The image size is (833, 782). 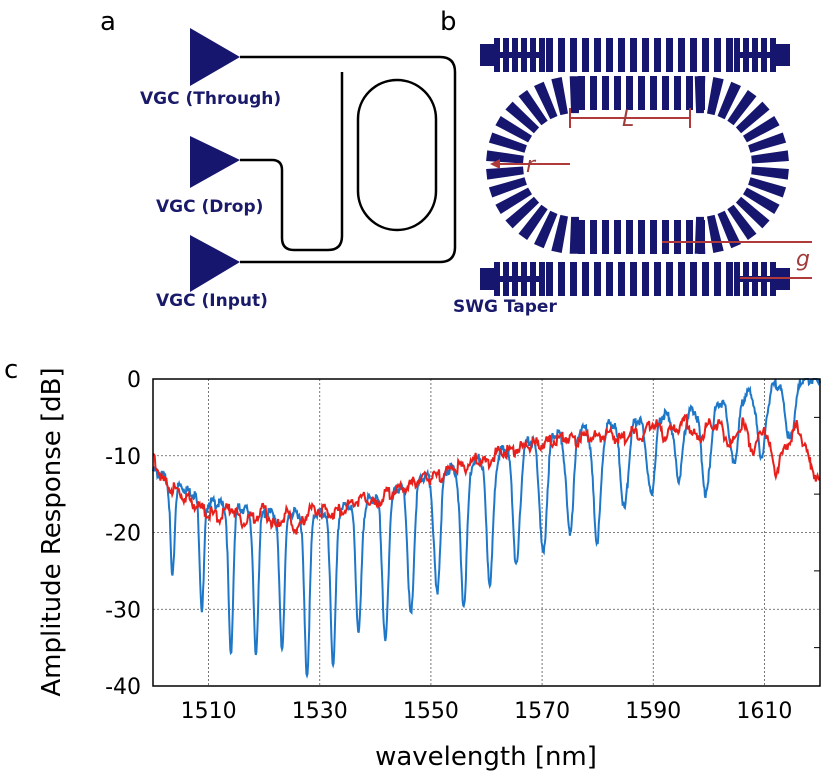 I want to click on vgc-input-icon, so click(x=215, y=263).